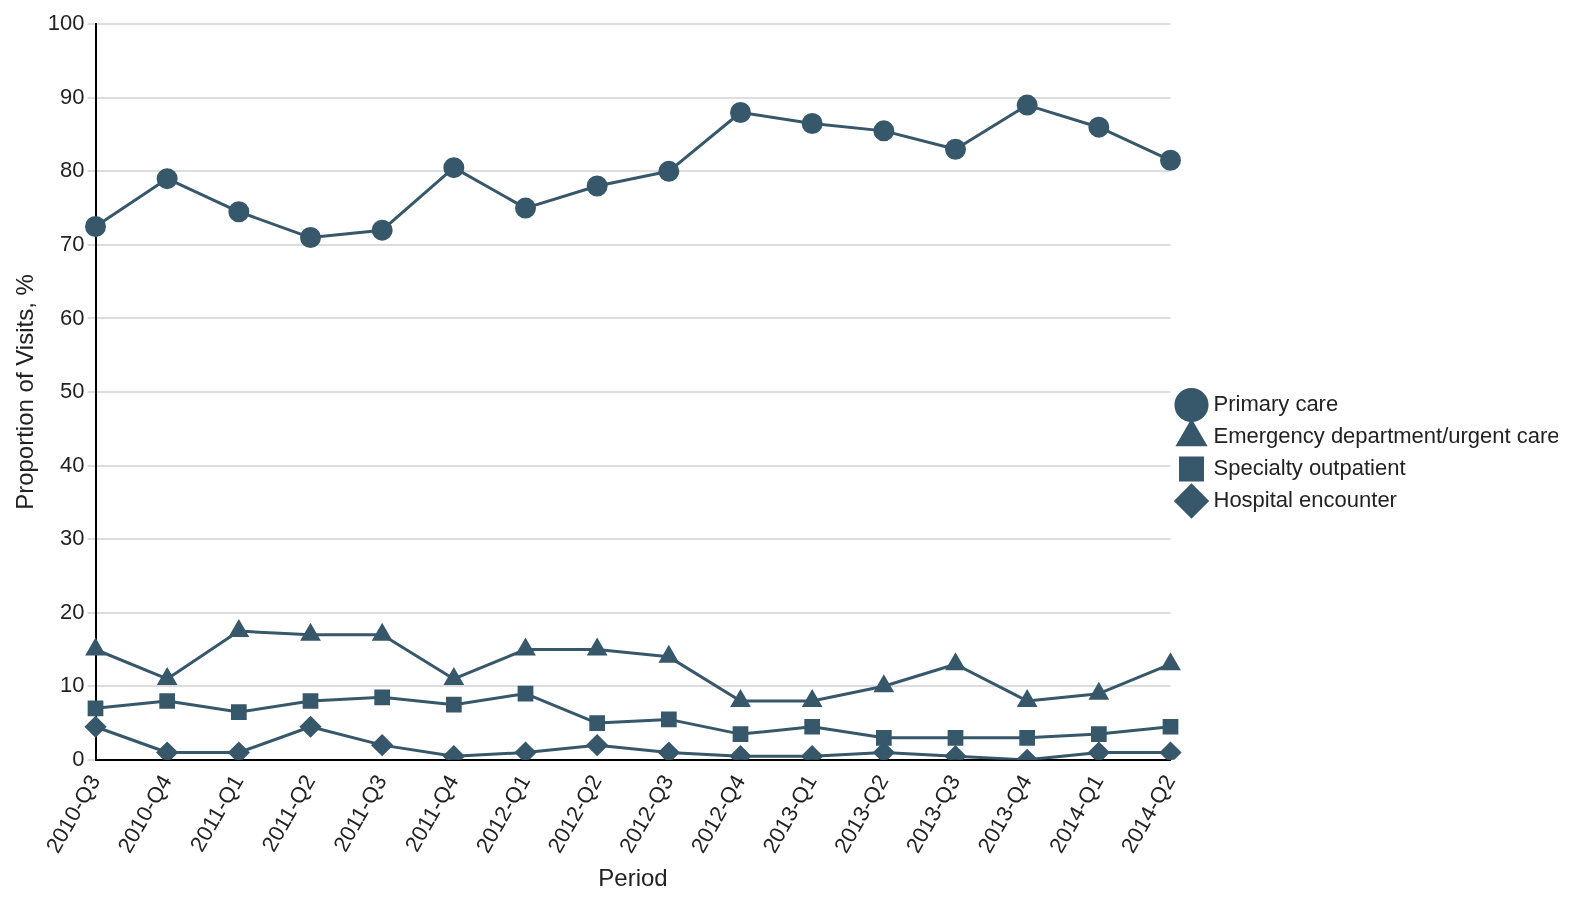 The height and width of the screenshot is (916, 1588). What do you see at coordinates (1386, 436) in the screenshot?
I see `legend-label: Emergency department/urgent care` at bounding box center [1386, 436].